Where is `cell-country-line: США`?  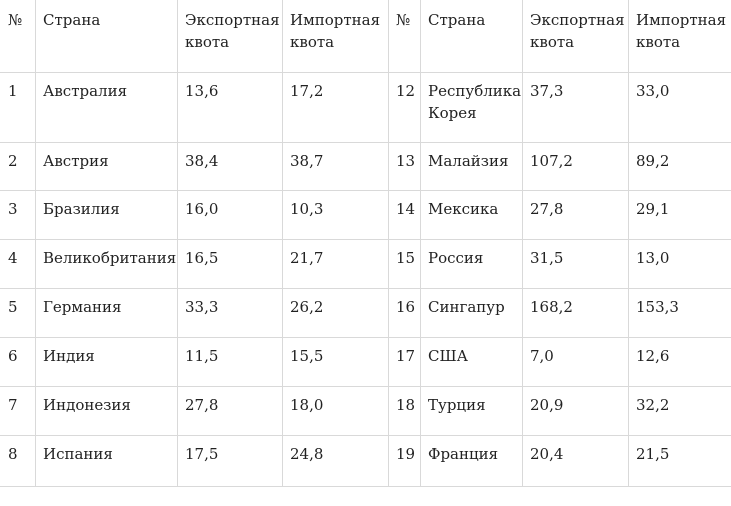 cell-country-line: США is located at coordinates (448, 356).